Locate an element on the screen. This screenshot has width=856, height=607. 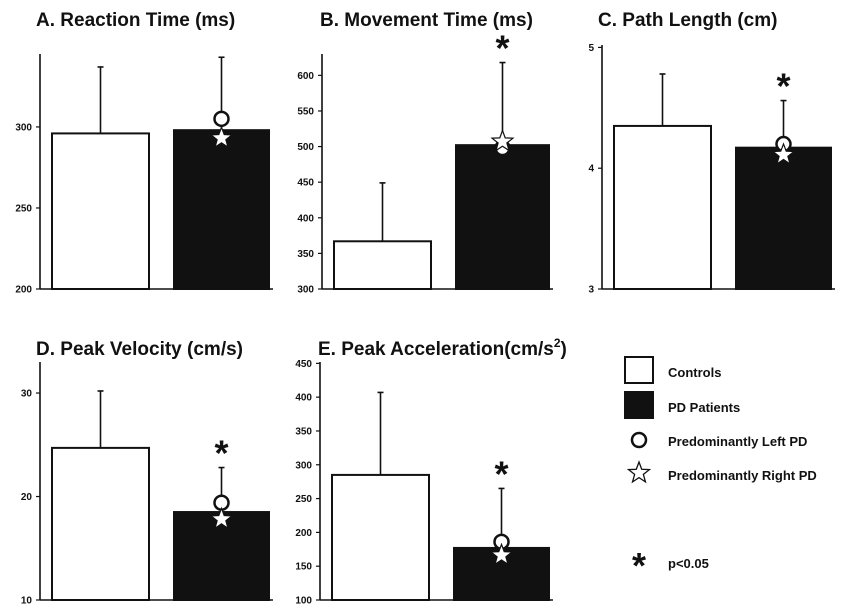
legend-right-pd-marker is located at coordinates (639, 472).